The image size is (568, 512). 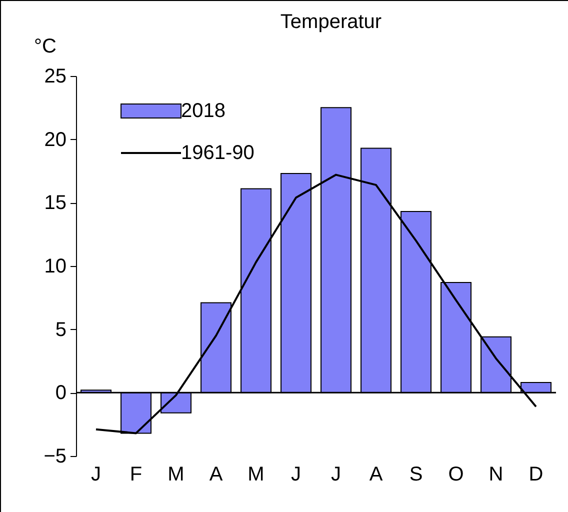 I want to click on x-tick-label: O, so click(x=456, y=475).